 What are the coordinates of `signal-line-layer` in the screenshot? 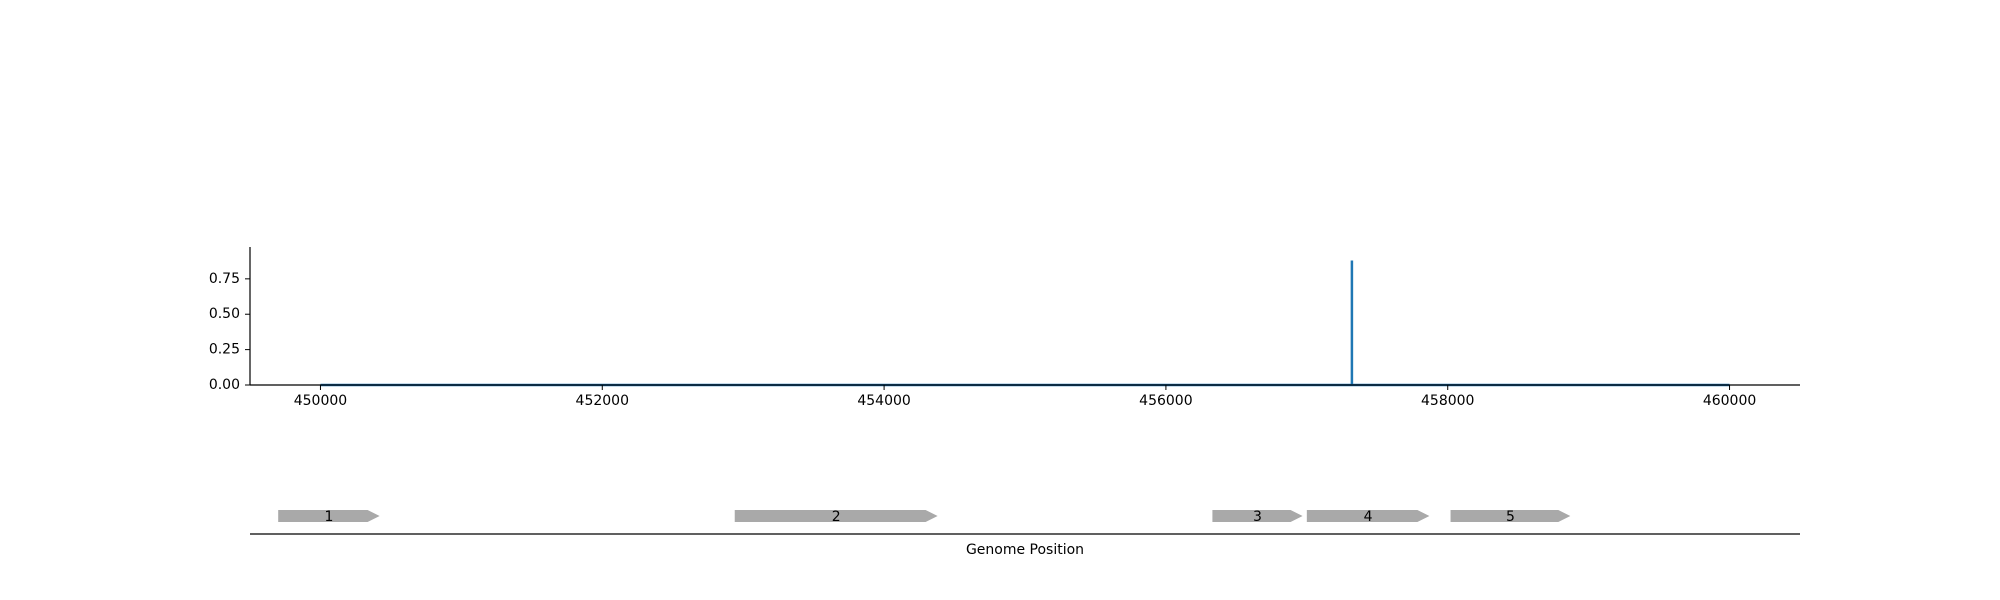 It's located at (1025, 323).